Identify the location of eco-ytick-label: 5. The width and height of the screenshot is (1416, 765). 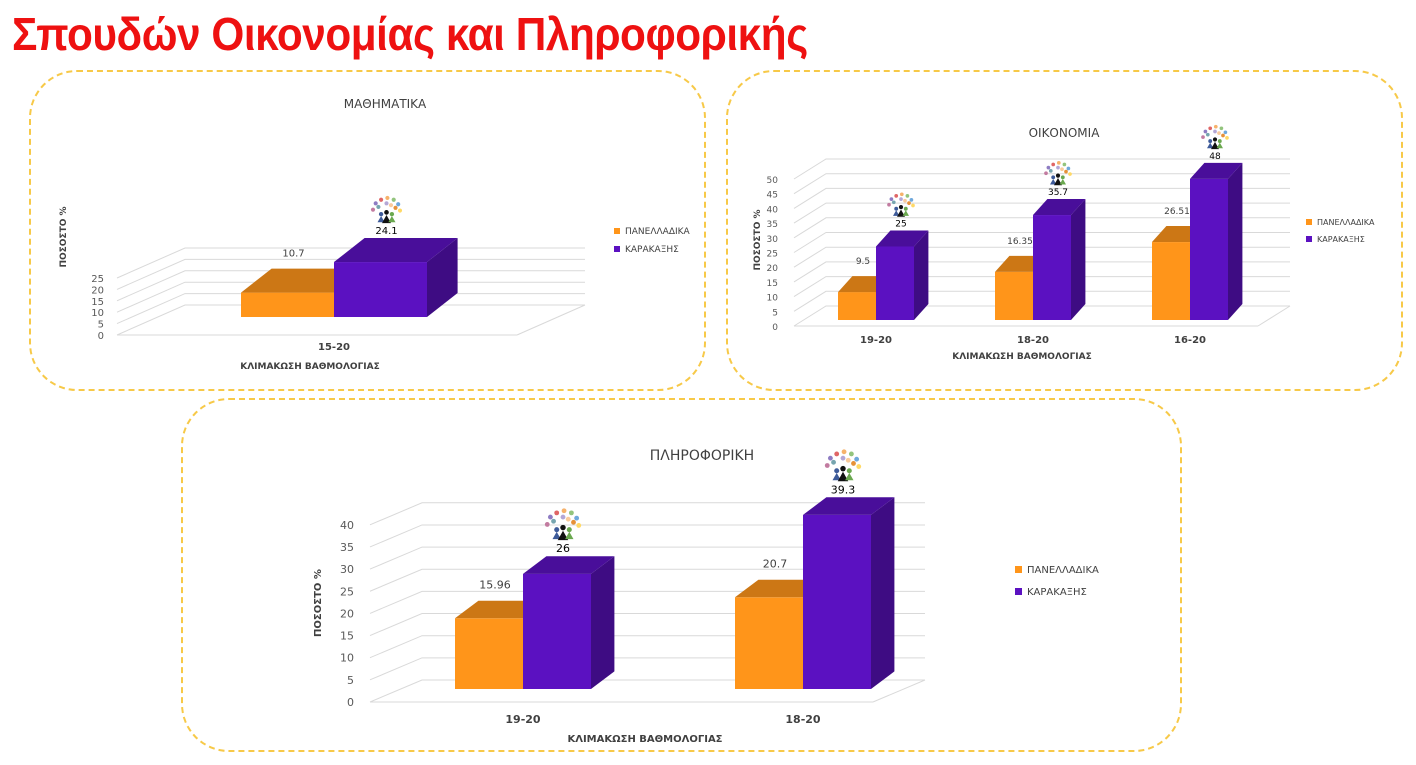
(775, 313).